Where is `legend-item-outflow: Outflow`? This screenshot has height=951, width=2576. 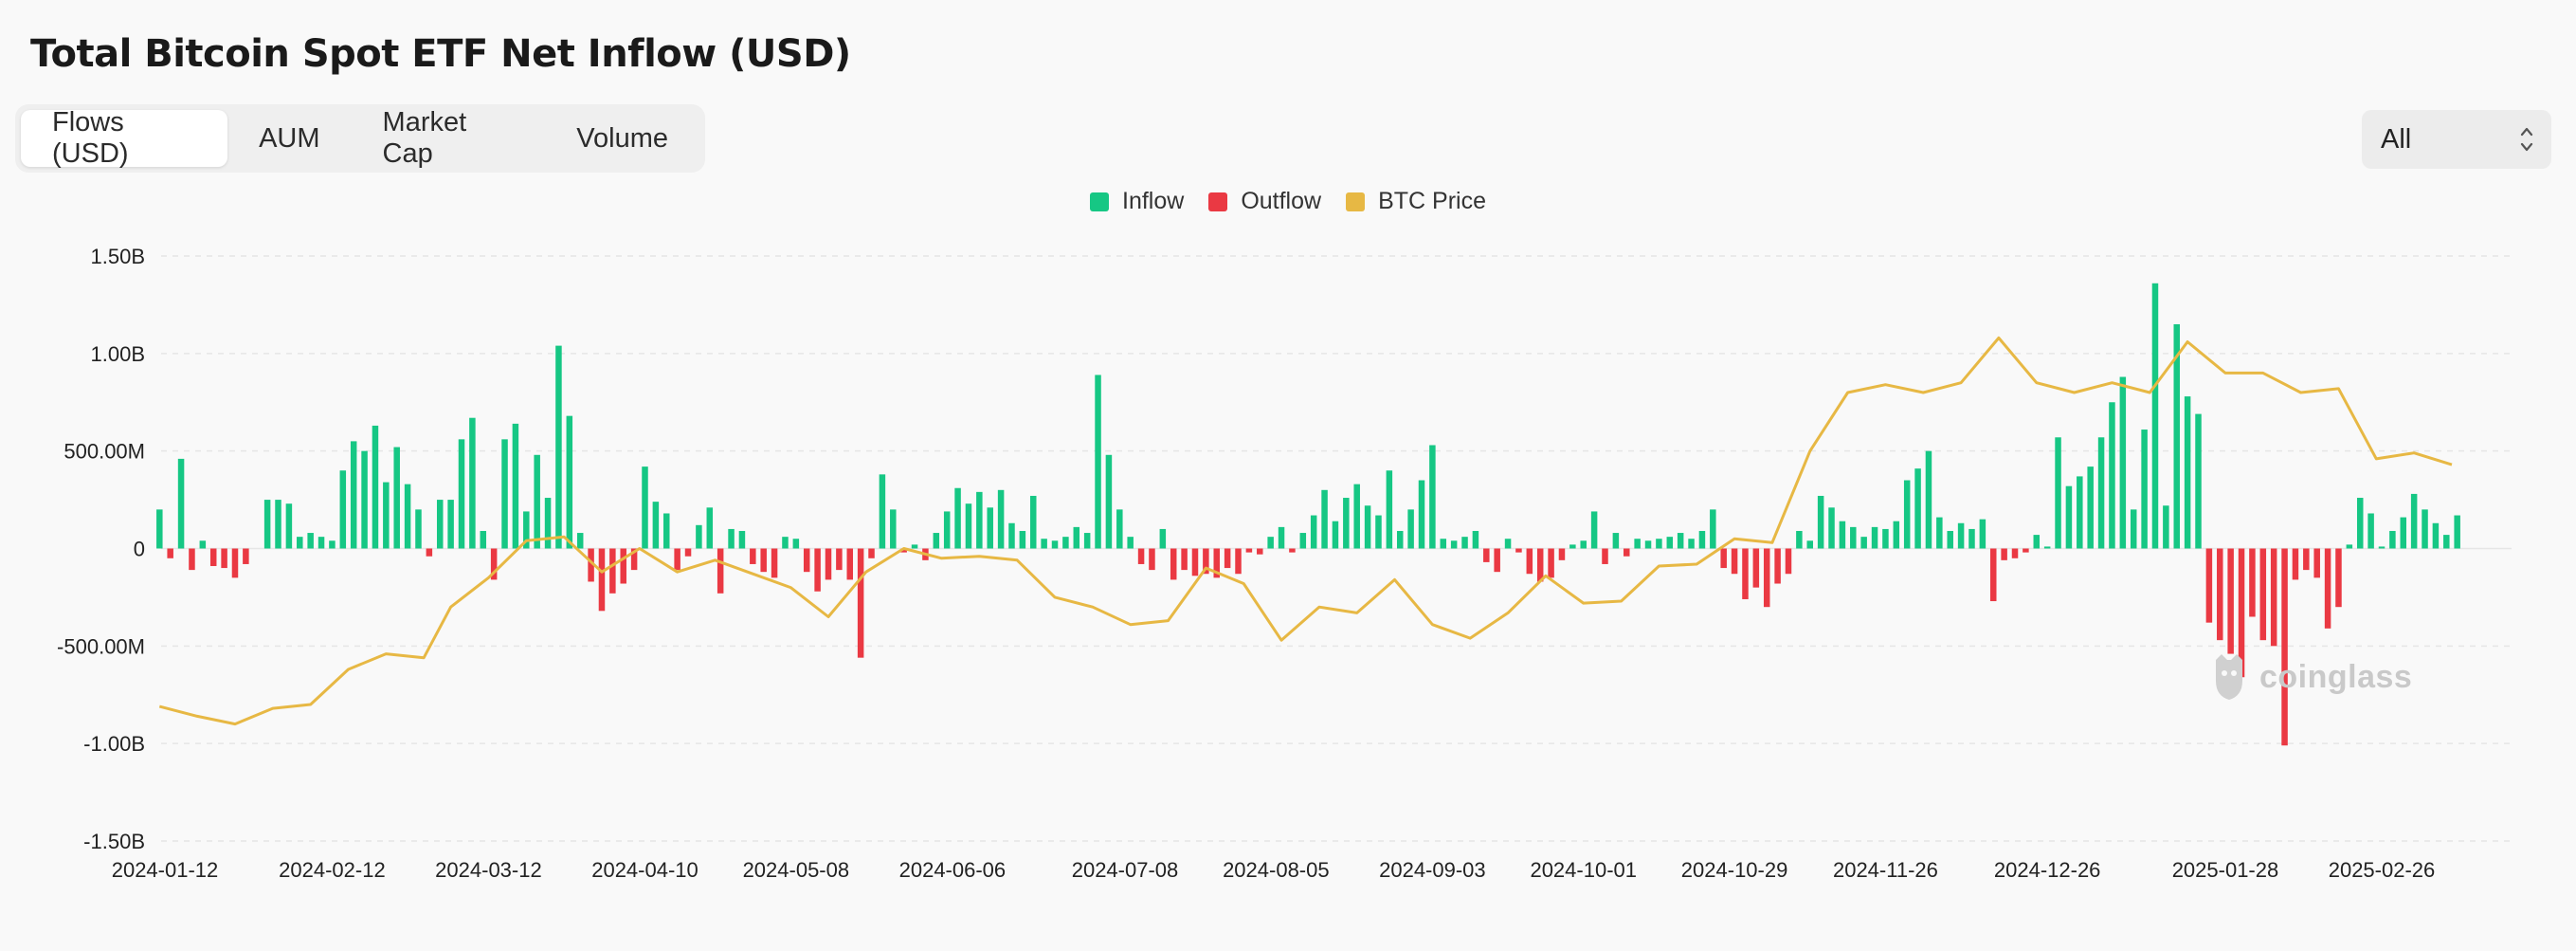 legend-item-outflow: Outflow is located at coordinates (1264, 202).